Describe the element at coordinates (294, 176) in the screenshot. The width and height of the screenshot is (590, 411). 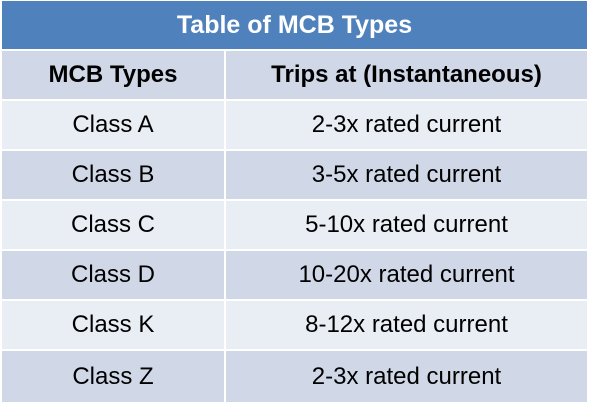
I see `table-row: Class B 3-5x rated current` at that location.